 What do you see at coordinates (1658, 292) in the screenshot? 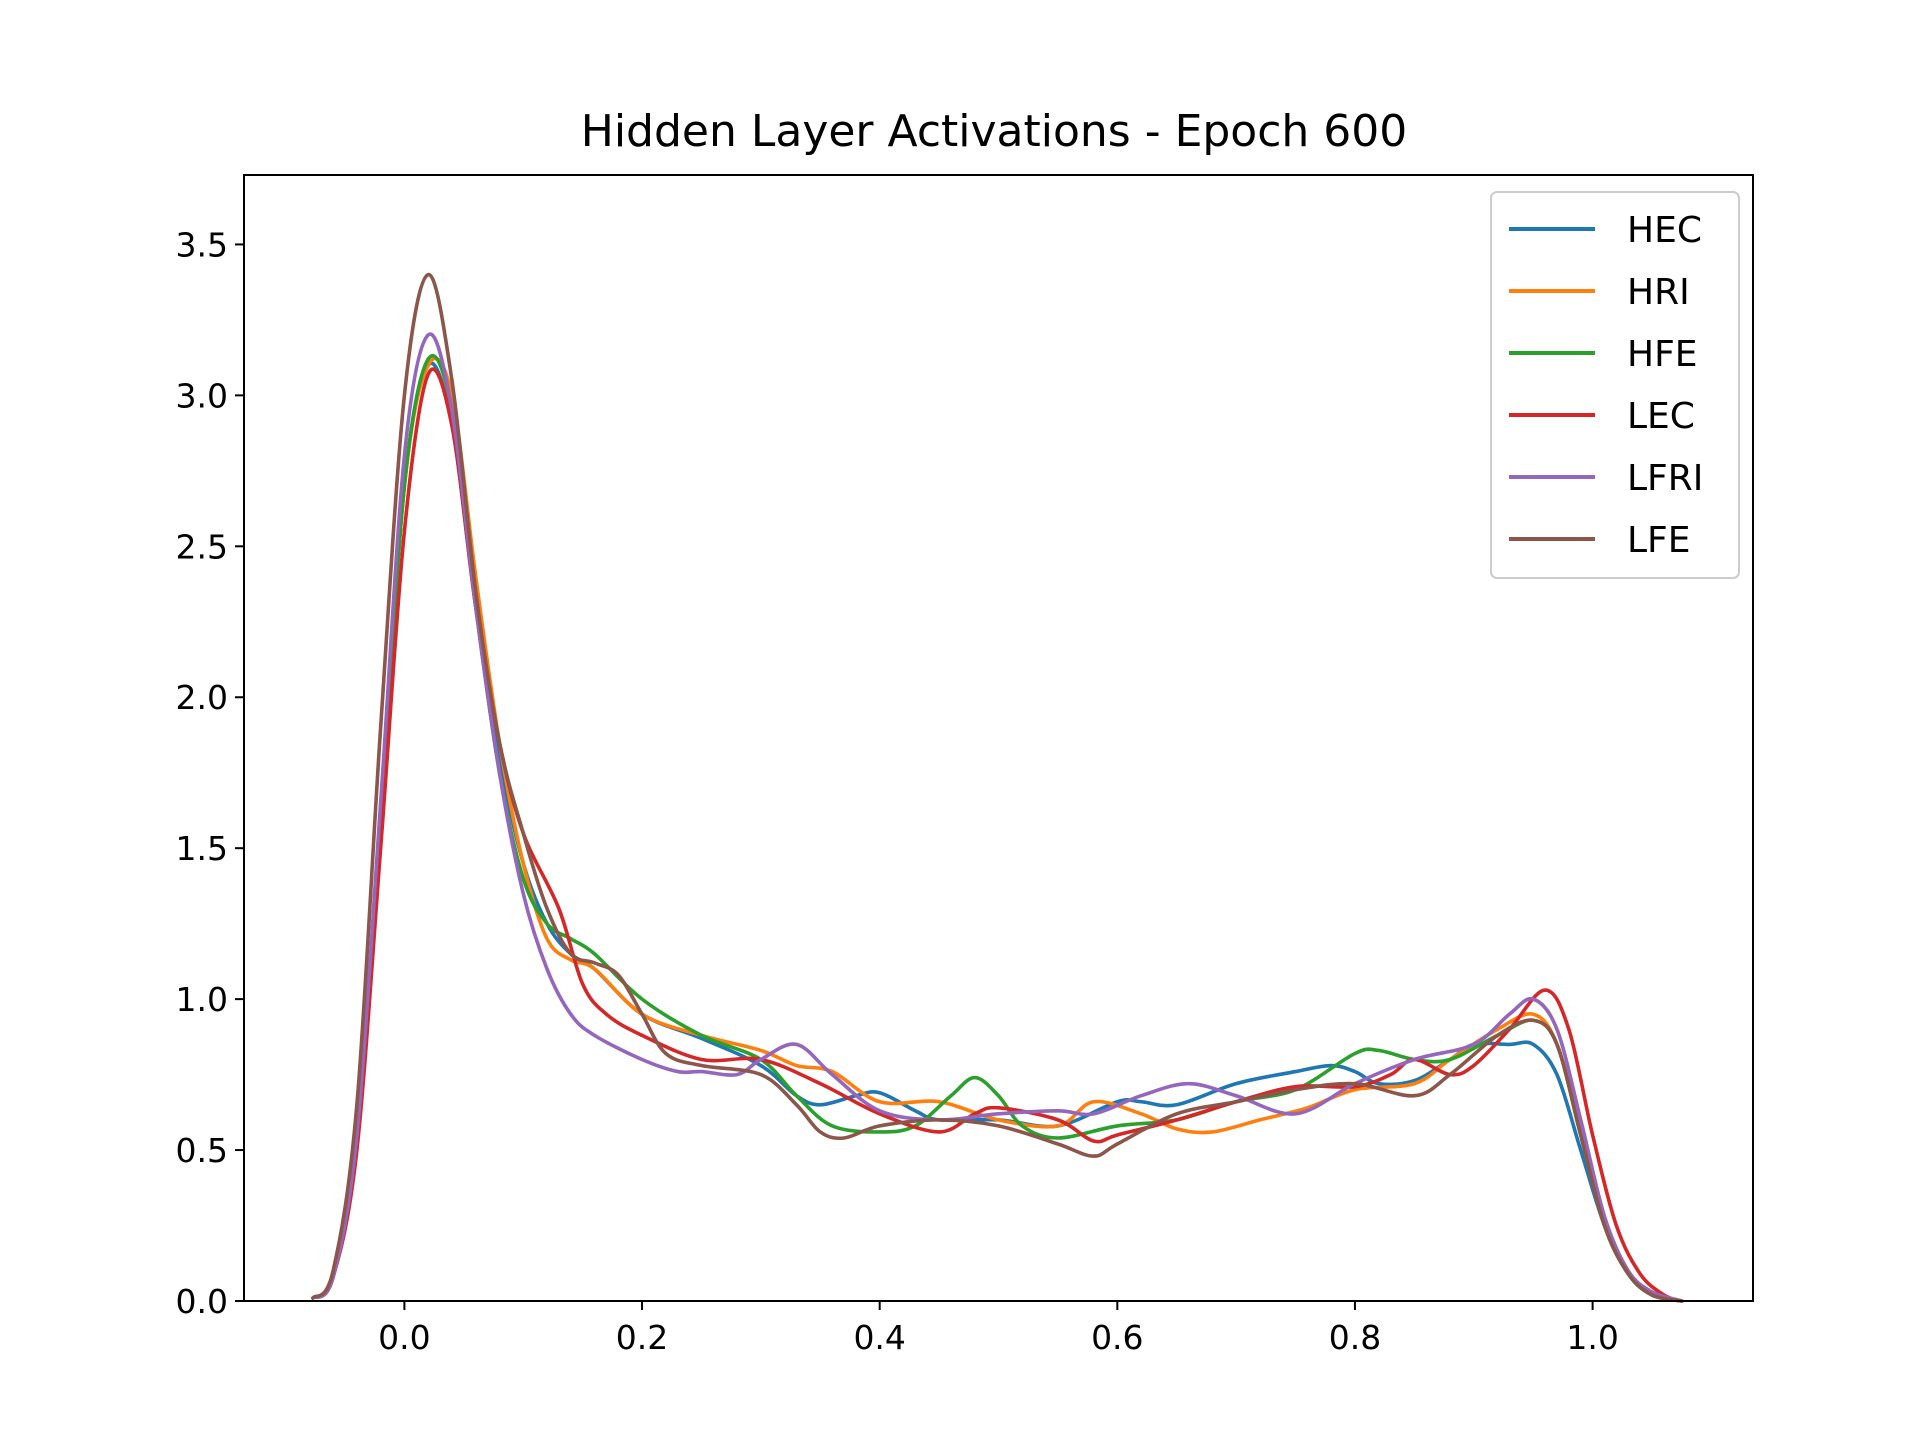
I see `legend-label: HRI` at bounding box center [1658, 292].